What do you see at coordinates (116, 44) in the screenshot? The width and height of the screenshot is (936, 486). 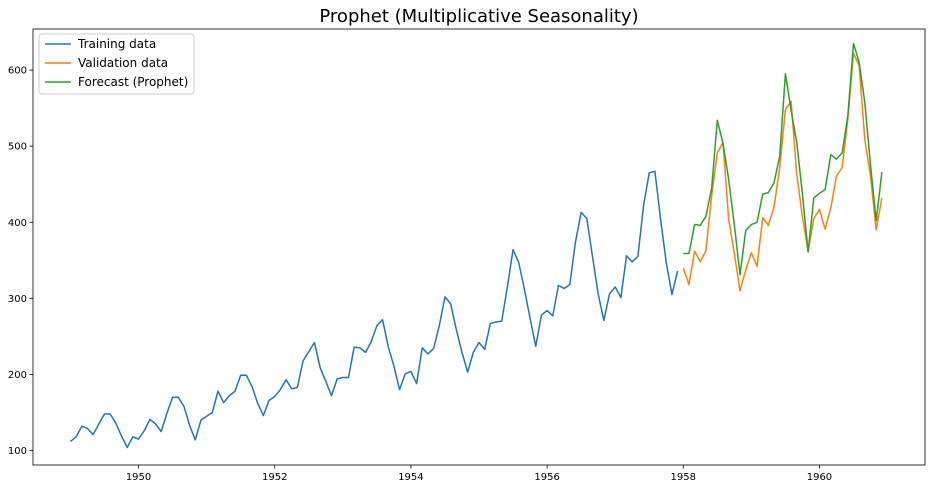 I see `legend-label: Training data` at bounding box center [116, 44].